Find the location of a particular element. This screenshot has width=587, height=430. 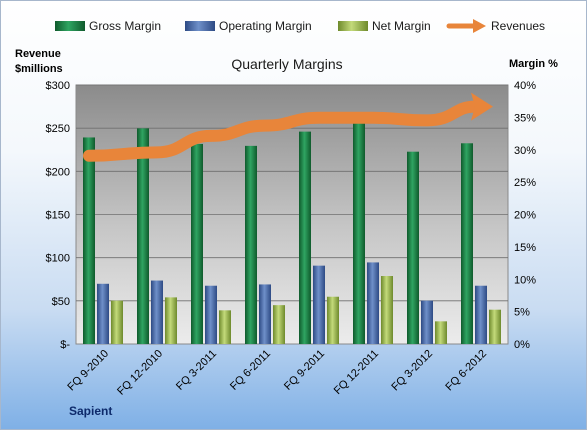

y-left-label-line1: Revenue is located at coordinates (38, 54).